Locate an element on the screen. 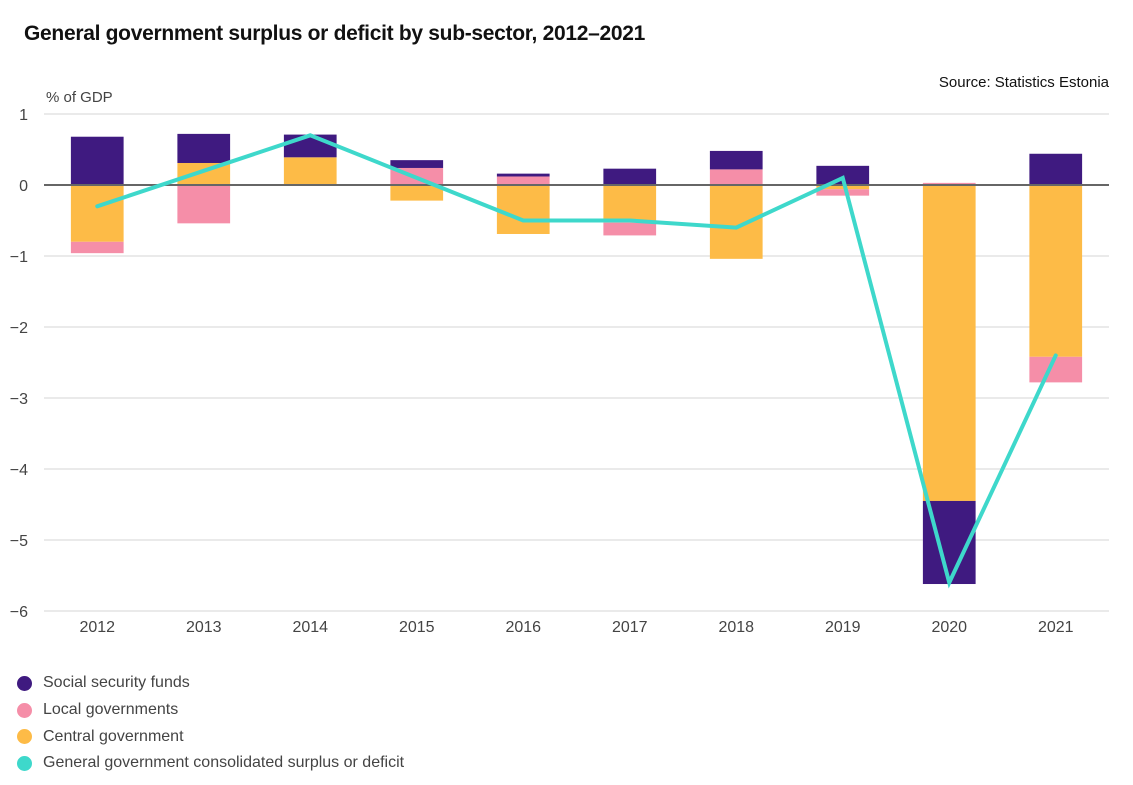 This screenshot has height=785, width=1133. legend-label: Social security funds is located at coordinates (116, 683).